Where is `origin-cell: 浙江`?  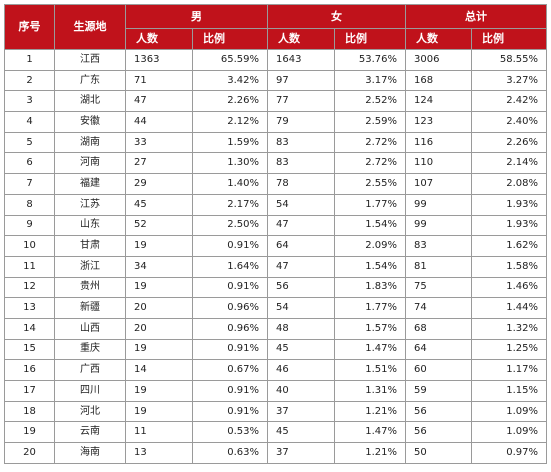
origin-cell: 浙江 is located at coordinates (90, 266).